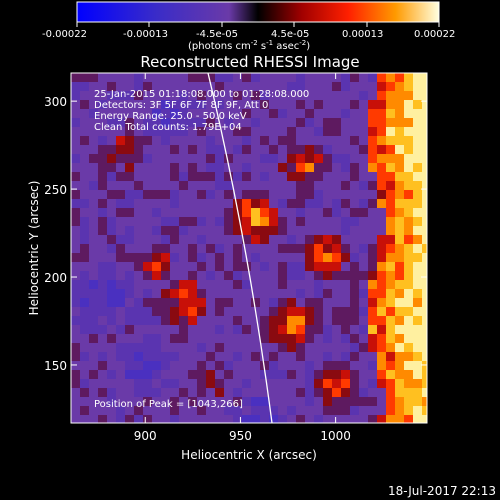  What do you see at coordinates (55, 278) in the screenshot?
I see `y-tick-label: 200` at bounding box center [55, 278].